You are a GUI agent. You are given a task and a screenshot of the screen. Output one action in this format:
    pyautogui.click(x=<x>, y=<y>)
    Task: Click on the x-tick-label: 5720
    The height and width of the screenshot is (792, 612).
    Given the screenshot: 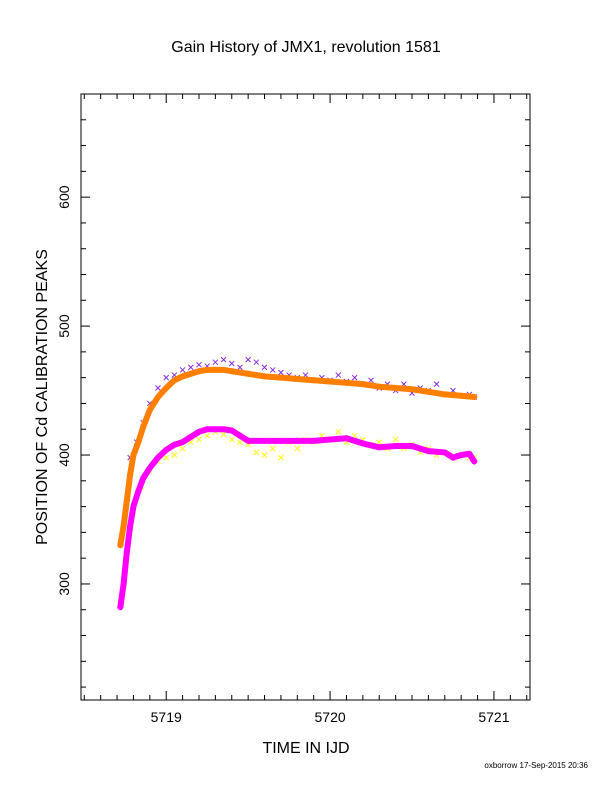 What is the action you would take?
    pyautogui.click(x=330, y=717)
    